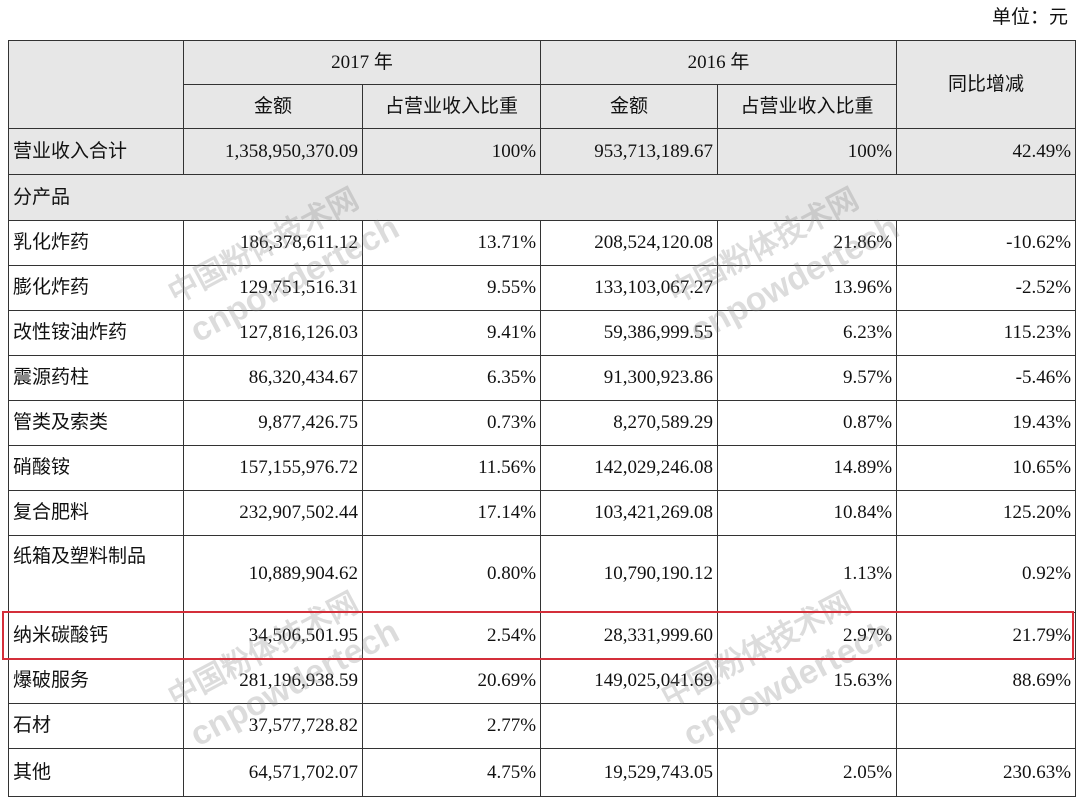  I want to click on table-row: 石材 37,577,728.82 2.77%, so click(542, 726).